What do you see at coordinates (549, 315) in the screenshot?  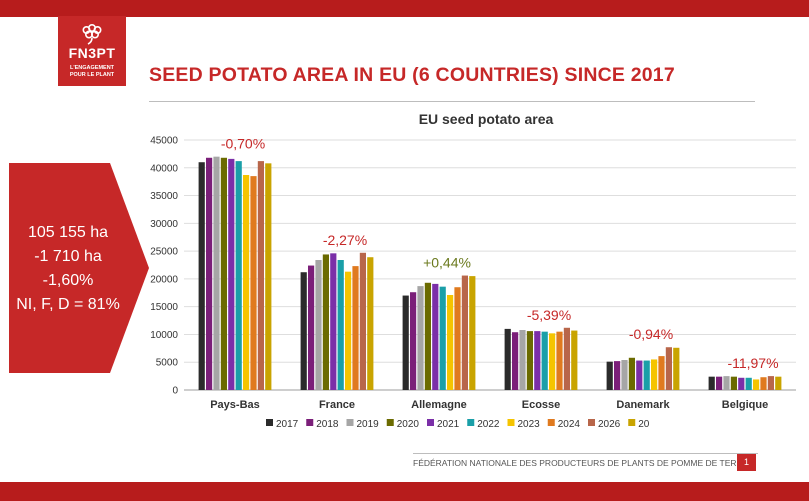 I see `percent-change-label: -5,39%` at bounding box center [549, 315].